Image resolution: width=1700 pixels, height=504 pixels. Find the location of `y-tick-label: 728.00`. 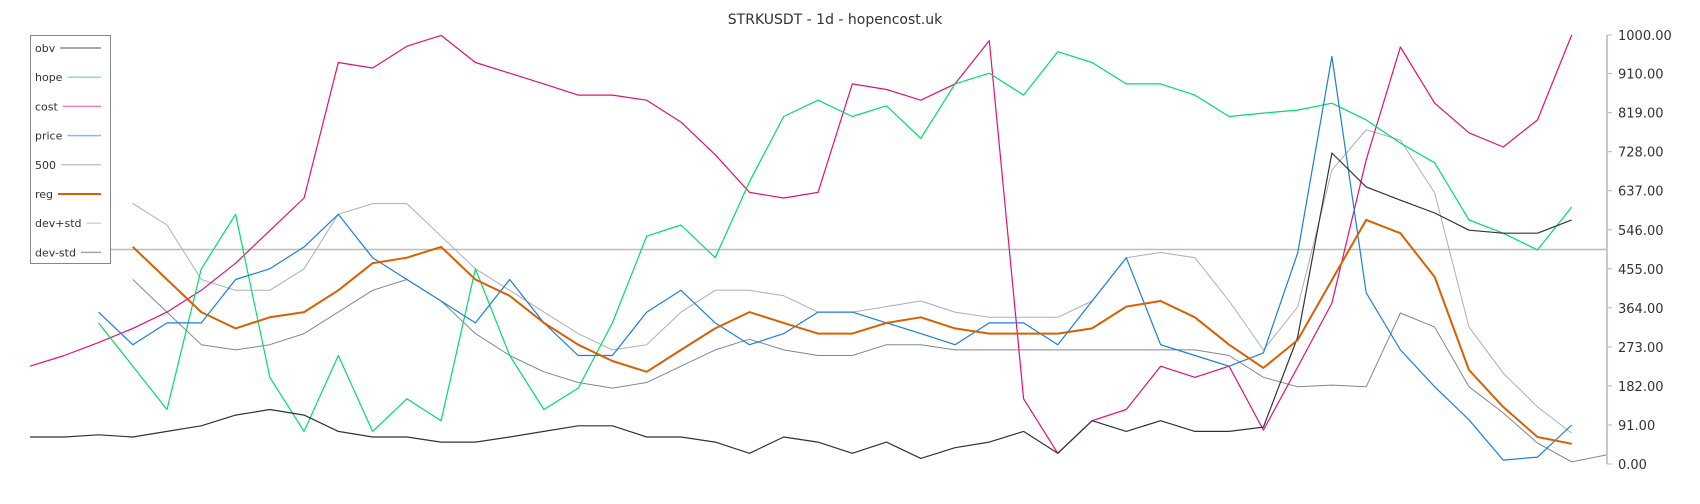

y-tick-label: 728.00 is located at coordinates (1641, 153).